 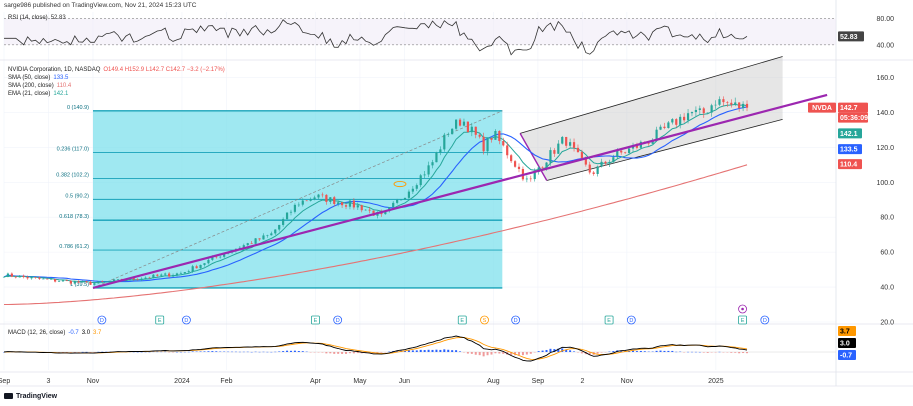 I want to click on sma200-badge, so click(x=850, y=164).